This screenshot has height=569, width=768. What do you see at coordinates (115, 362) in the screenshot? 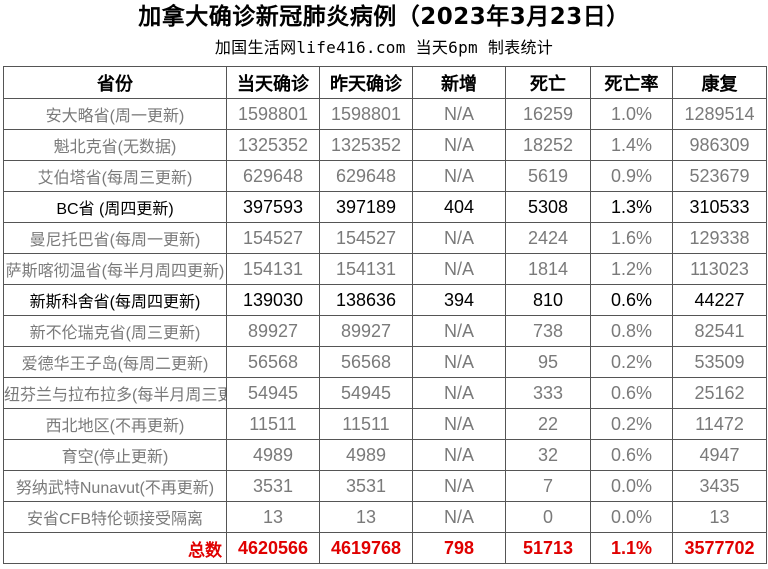
I see `cell-province: 爱德华王子岛(每周二更新)` at bounding box center [115, 362].